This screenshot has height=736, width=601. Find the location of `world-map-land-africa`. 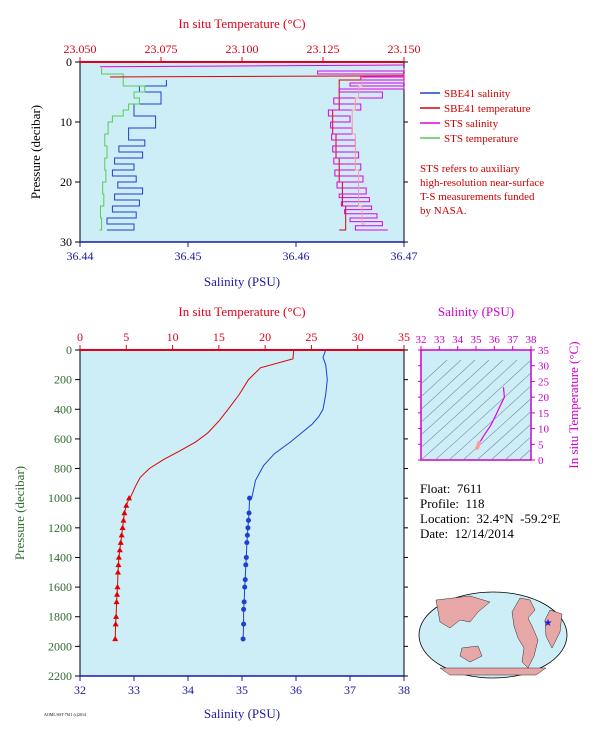

world-map-land-africa is located at coordinates (553, 629).